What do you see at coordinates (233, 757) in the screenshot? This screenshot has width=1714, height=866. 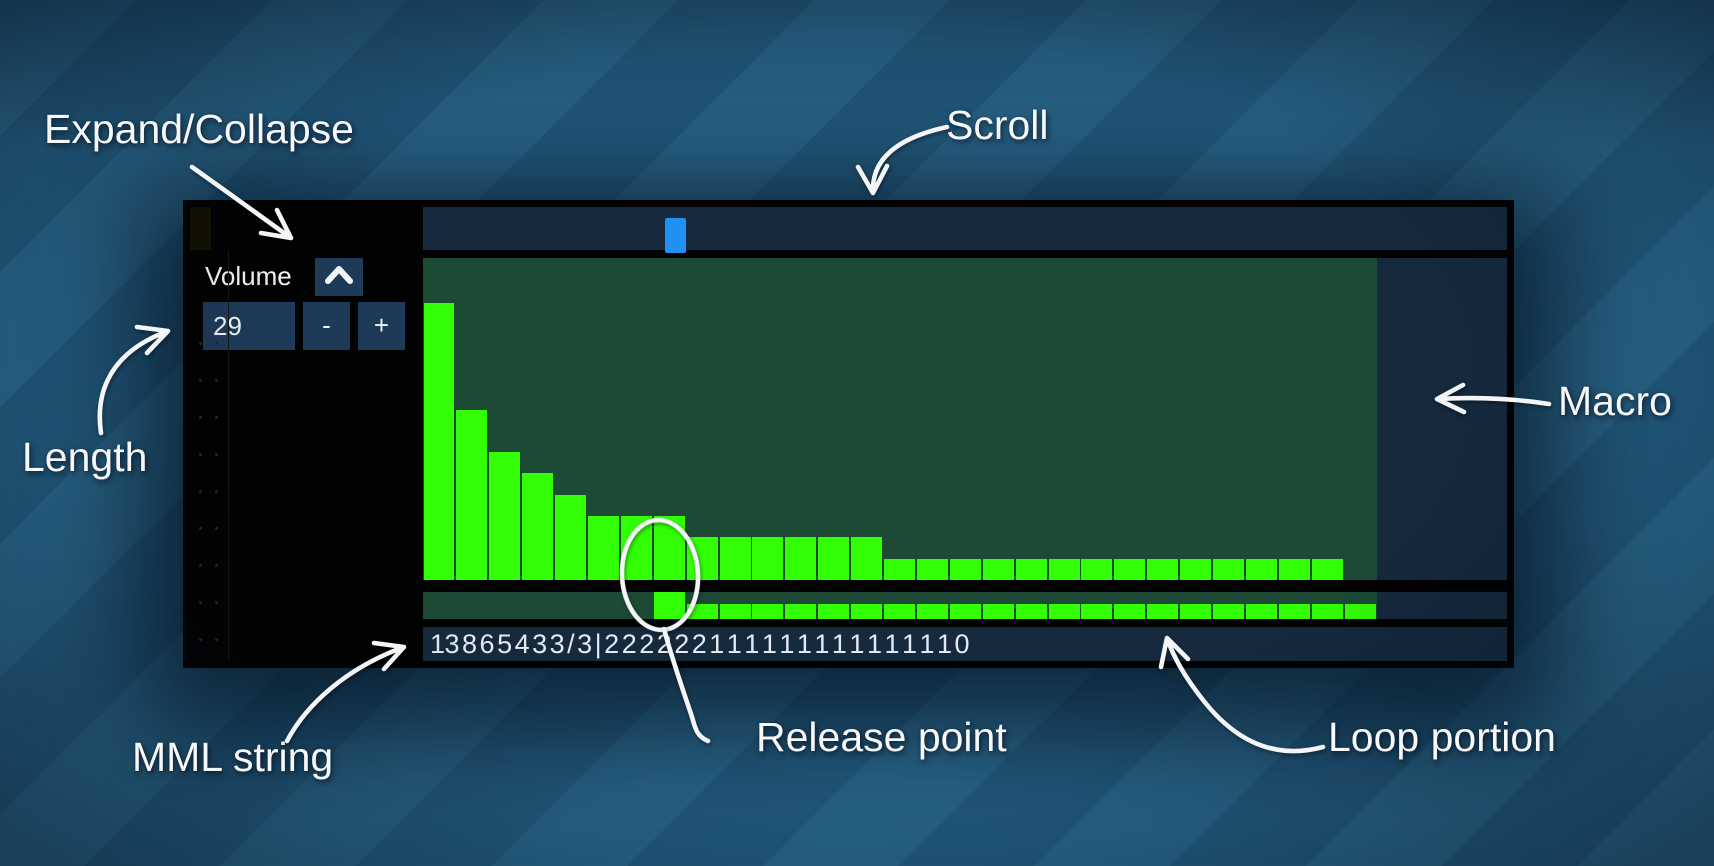 I see `annotation-mml-string: MML string` at bounding box center [233, 757].